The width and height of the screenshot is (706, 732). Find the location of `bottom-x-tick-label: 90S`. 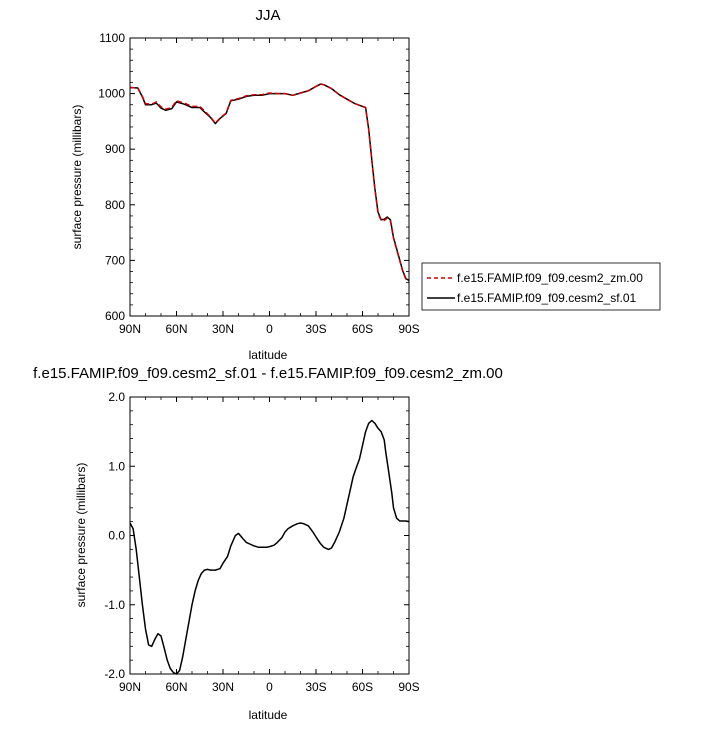

bottom-x-tick-label: 90S is located at coordinates (408, 687).